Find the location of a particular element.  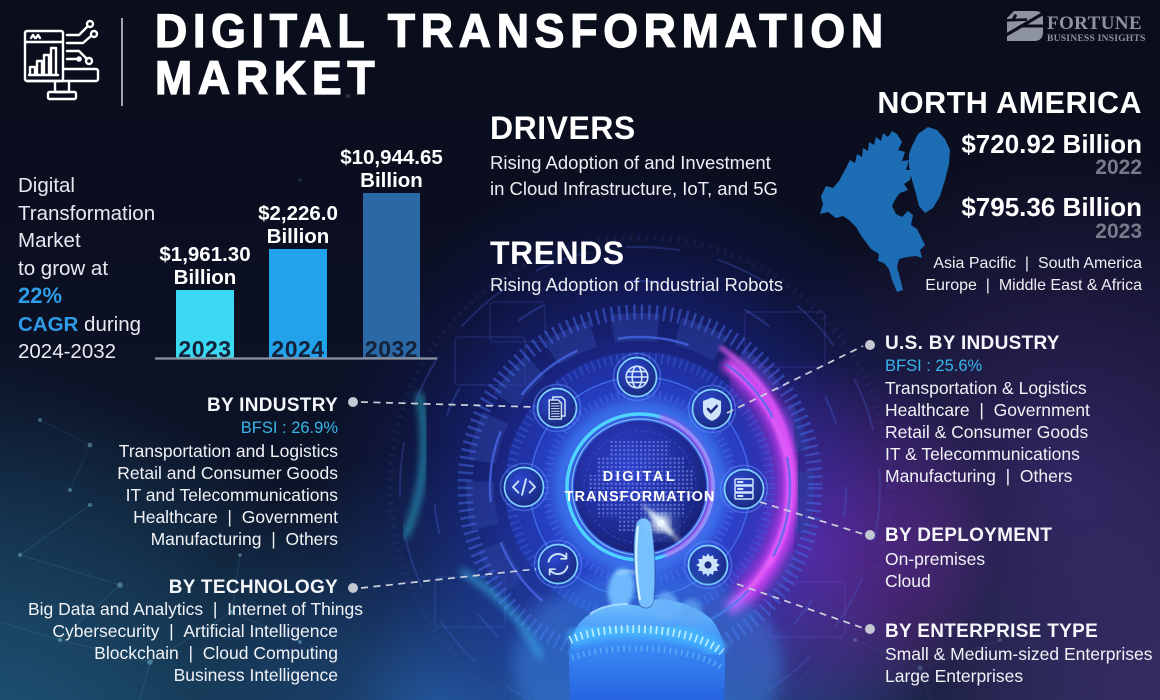

svg-text: FORTUNE is located at coordinates (1094, 23).